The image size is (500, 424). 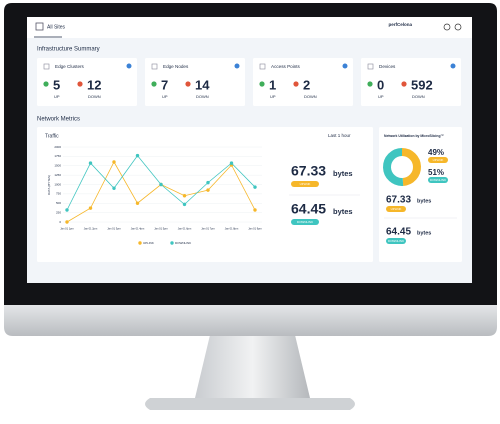 What do you see at coordinates (380, 84) in the screenshot?
I see `up-count: 0` at bounding box center [380, 84].